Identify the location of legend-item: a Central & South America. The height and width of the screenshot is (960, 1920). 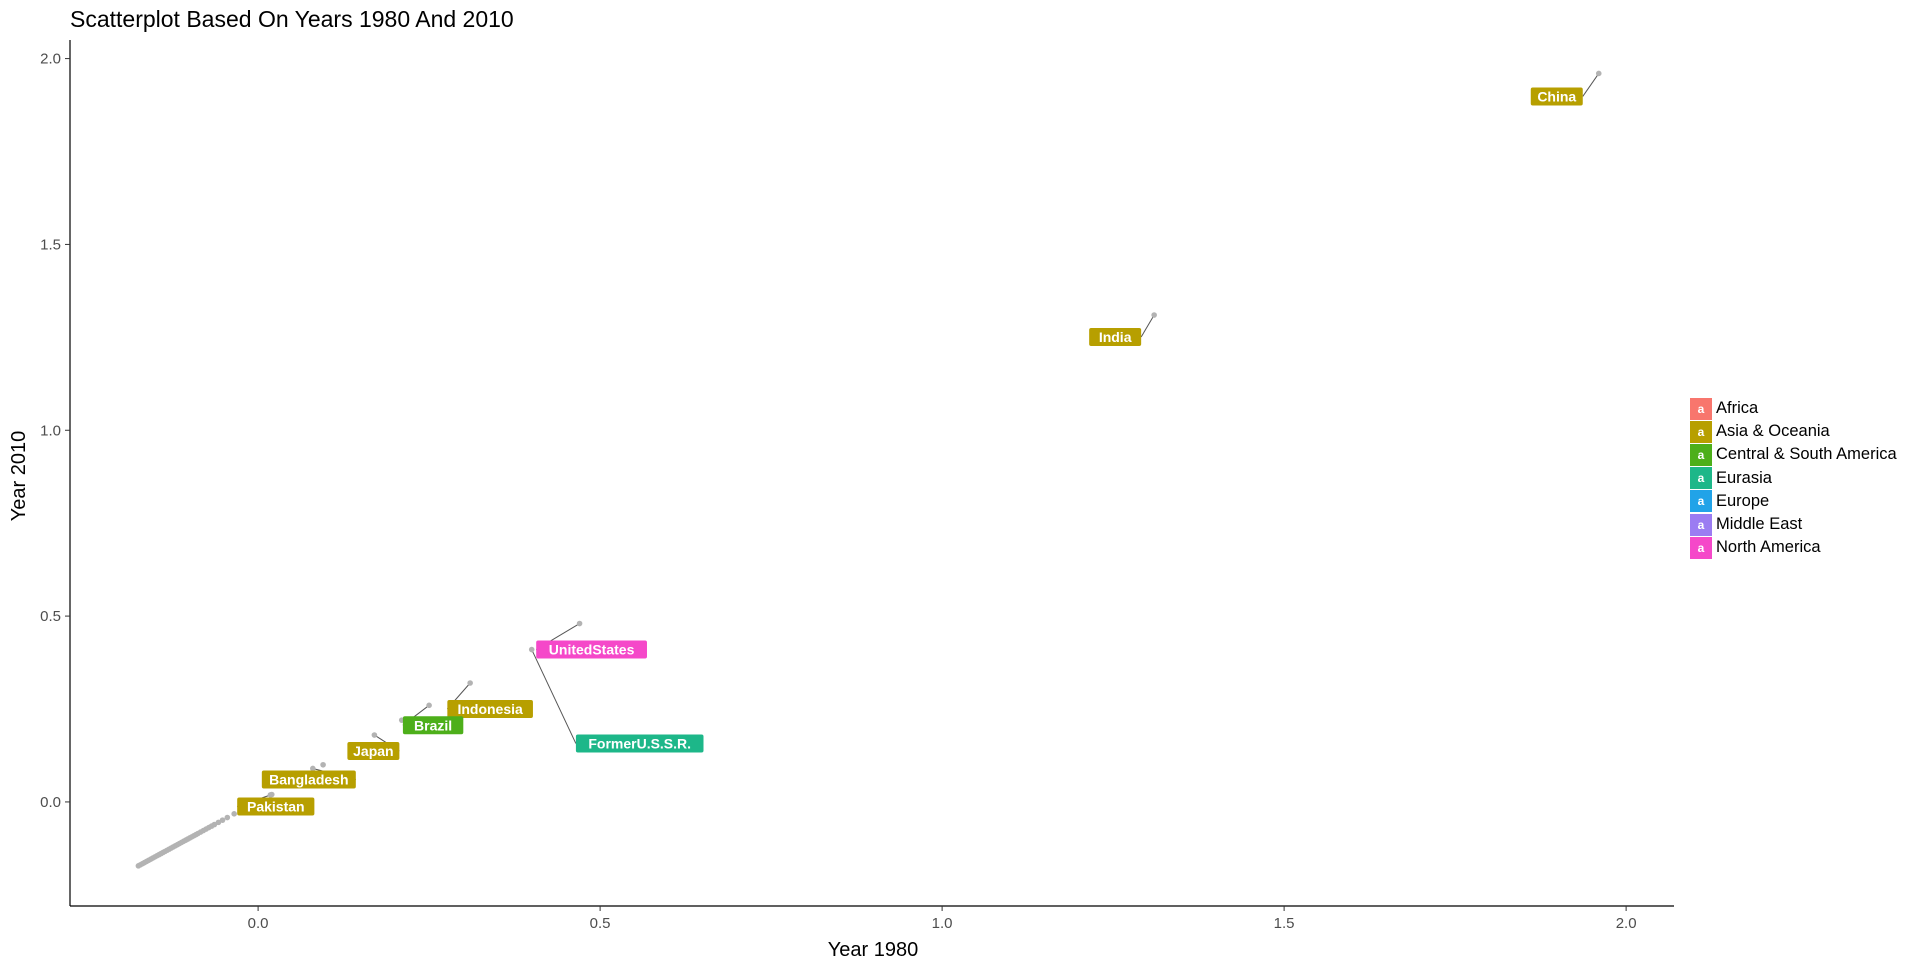
(1793, 454).